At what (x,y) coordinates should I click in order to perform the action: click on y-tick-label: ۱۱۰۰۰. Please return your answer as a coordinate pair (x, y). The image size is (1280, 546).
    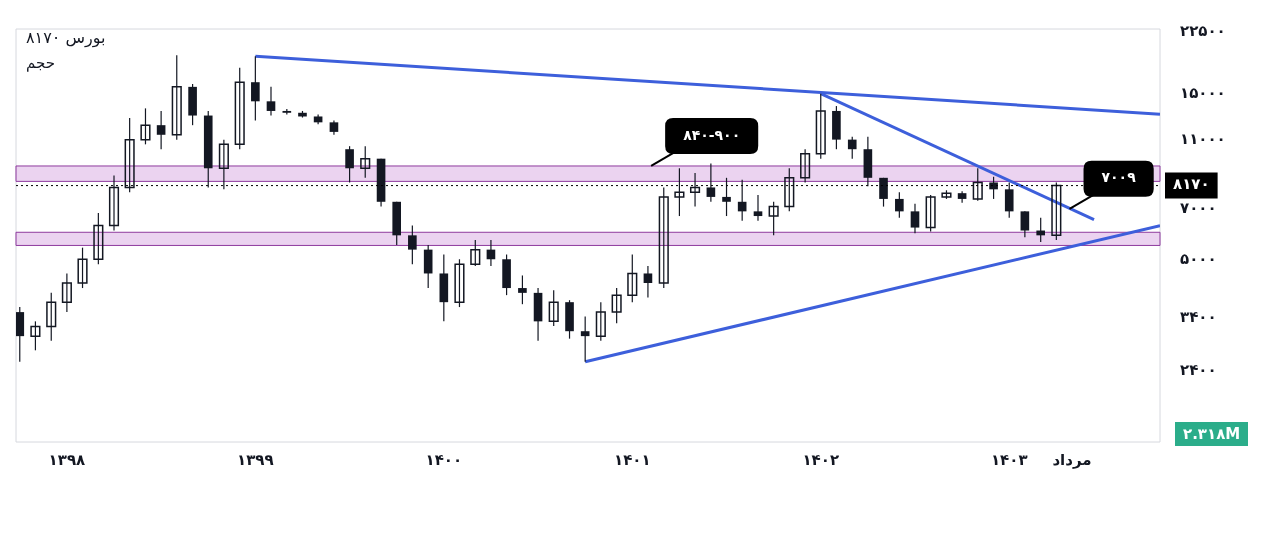
    Looking at the image, I should click on (1203, 139).